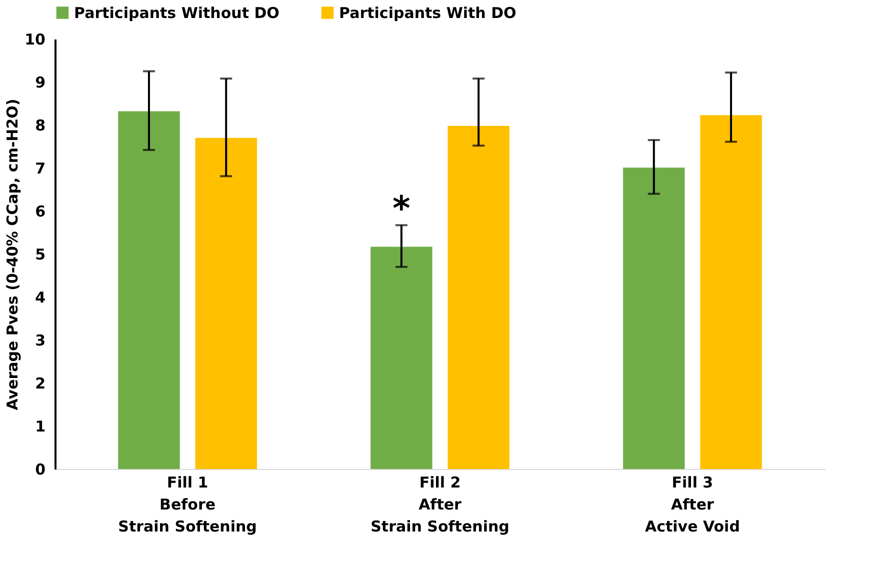 The height and width of the screenshot is (585, 879). Describe the element at coordinates (40, 383) in the screenshot. I see `y-tick-label: 2` at that location.